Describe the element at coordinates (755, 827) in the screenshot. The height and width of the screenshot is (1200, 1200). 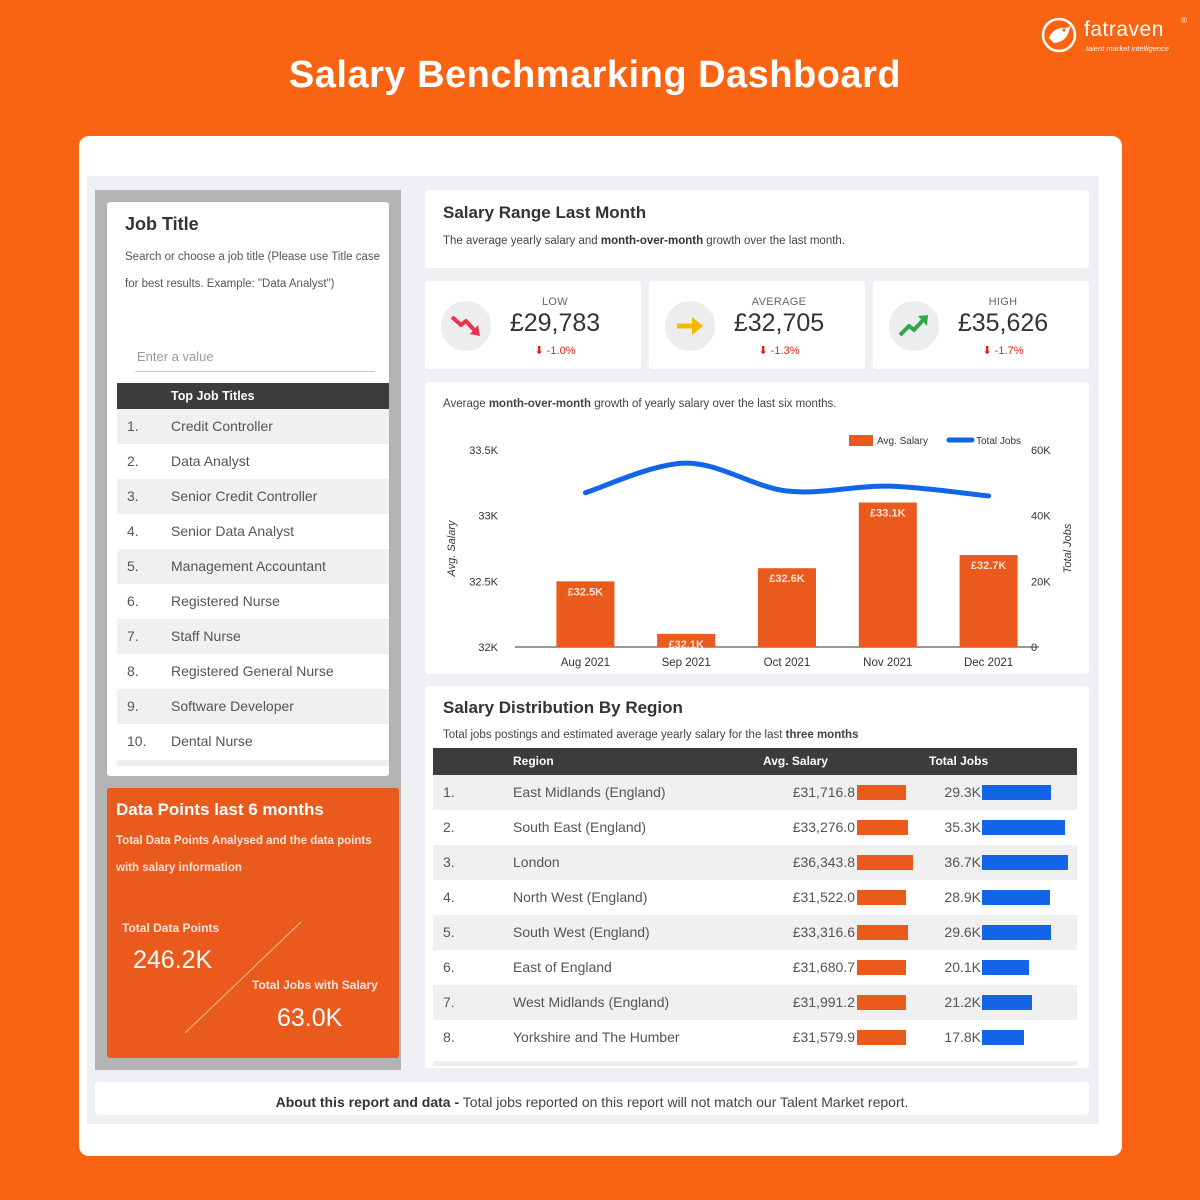
I see `region-row: 2. South East (England) £33,276.0 35.3K` at that location.